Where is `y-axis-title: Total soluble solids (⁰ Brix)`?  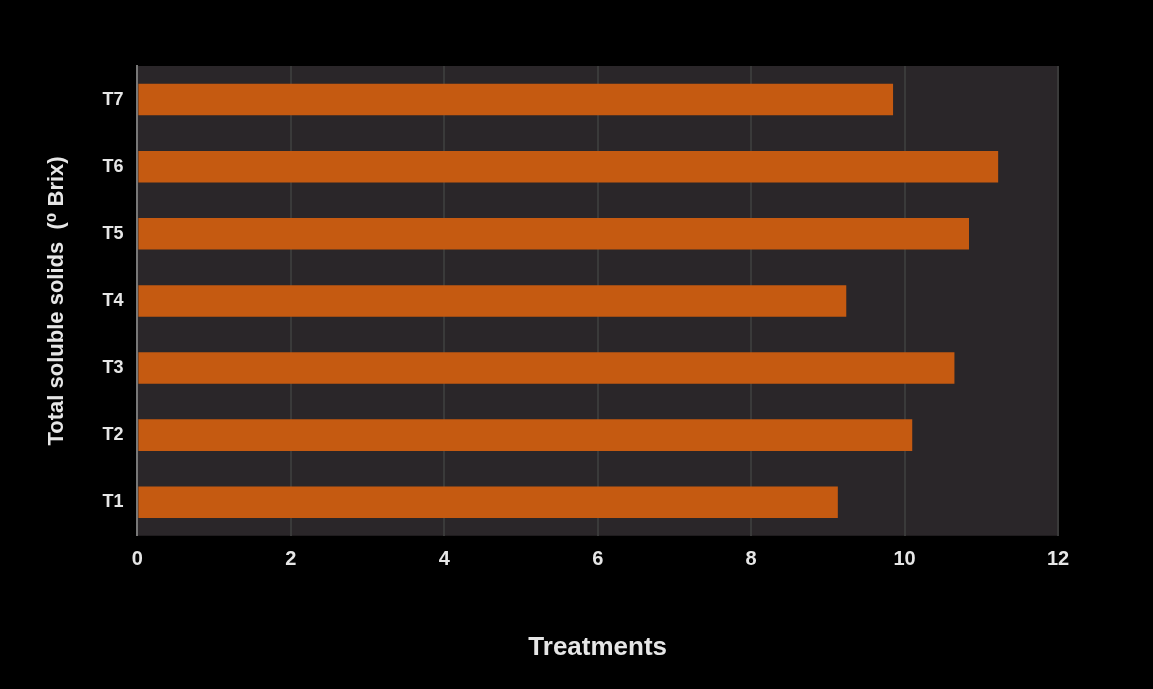 y-axis-title: Total soluble solids (⁰ Brix) is located at coordinates (56, 301).